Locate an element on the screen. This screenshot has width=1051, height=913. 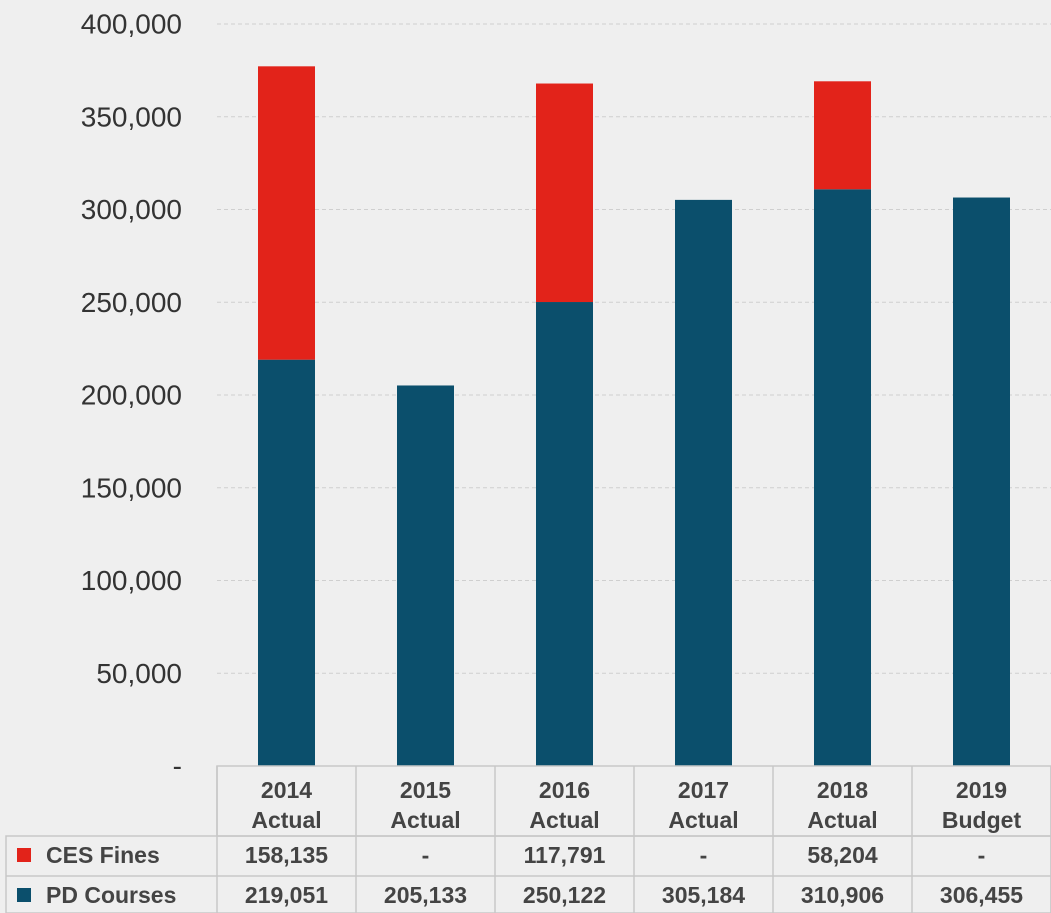
y-tick-label: 200,000 is located at coordinates (131, 395).